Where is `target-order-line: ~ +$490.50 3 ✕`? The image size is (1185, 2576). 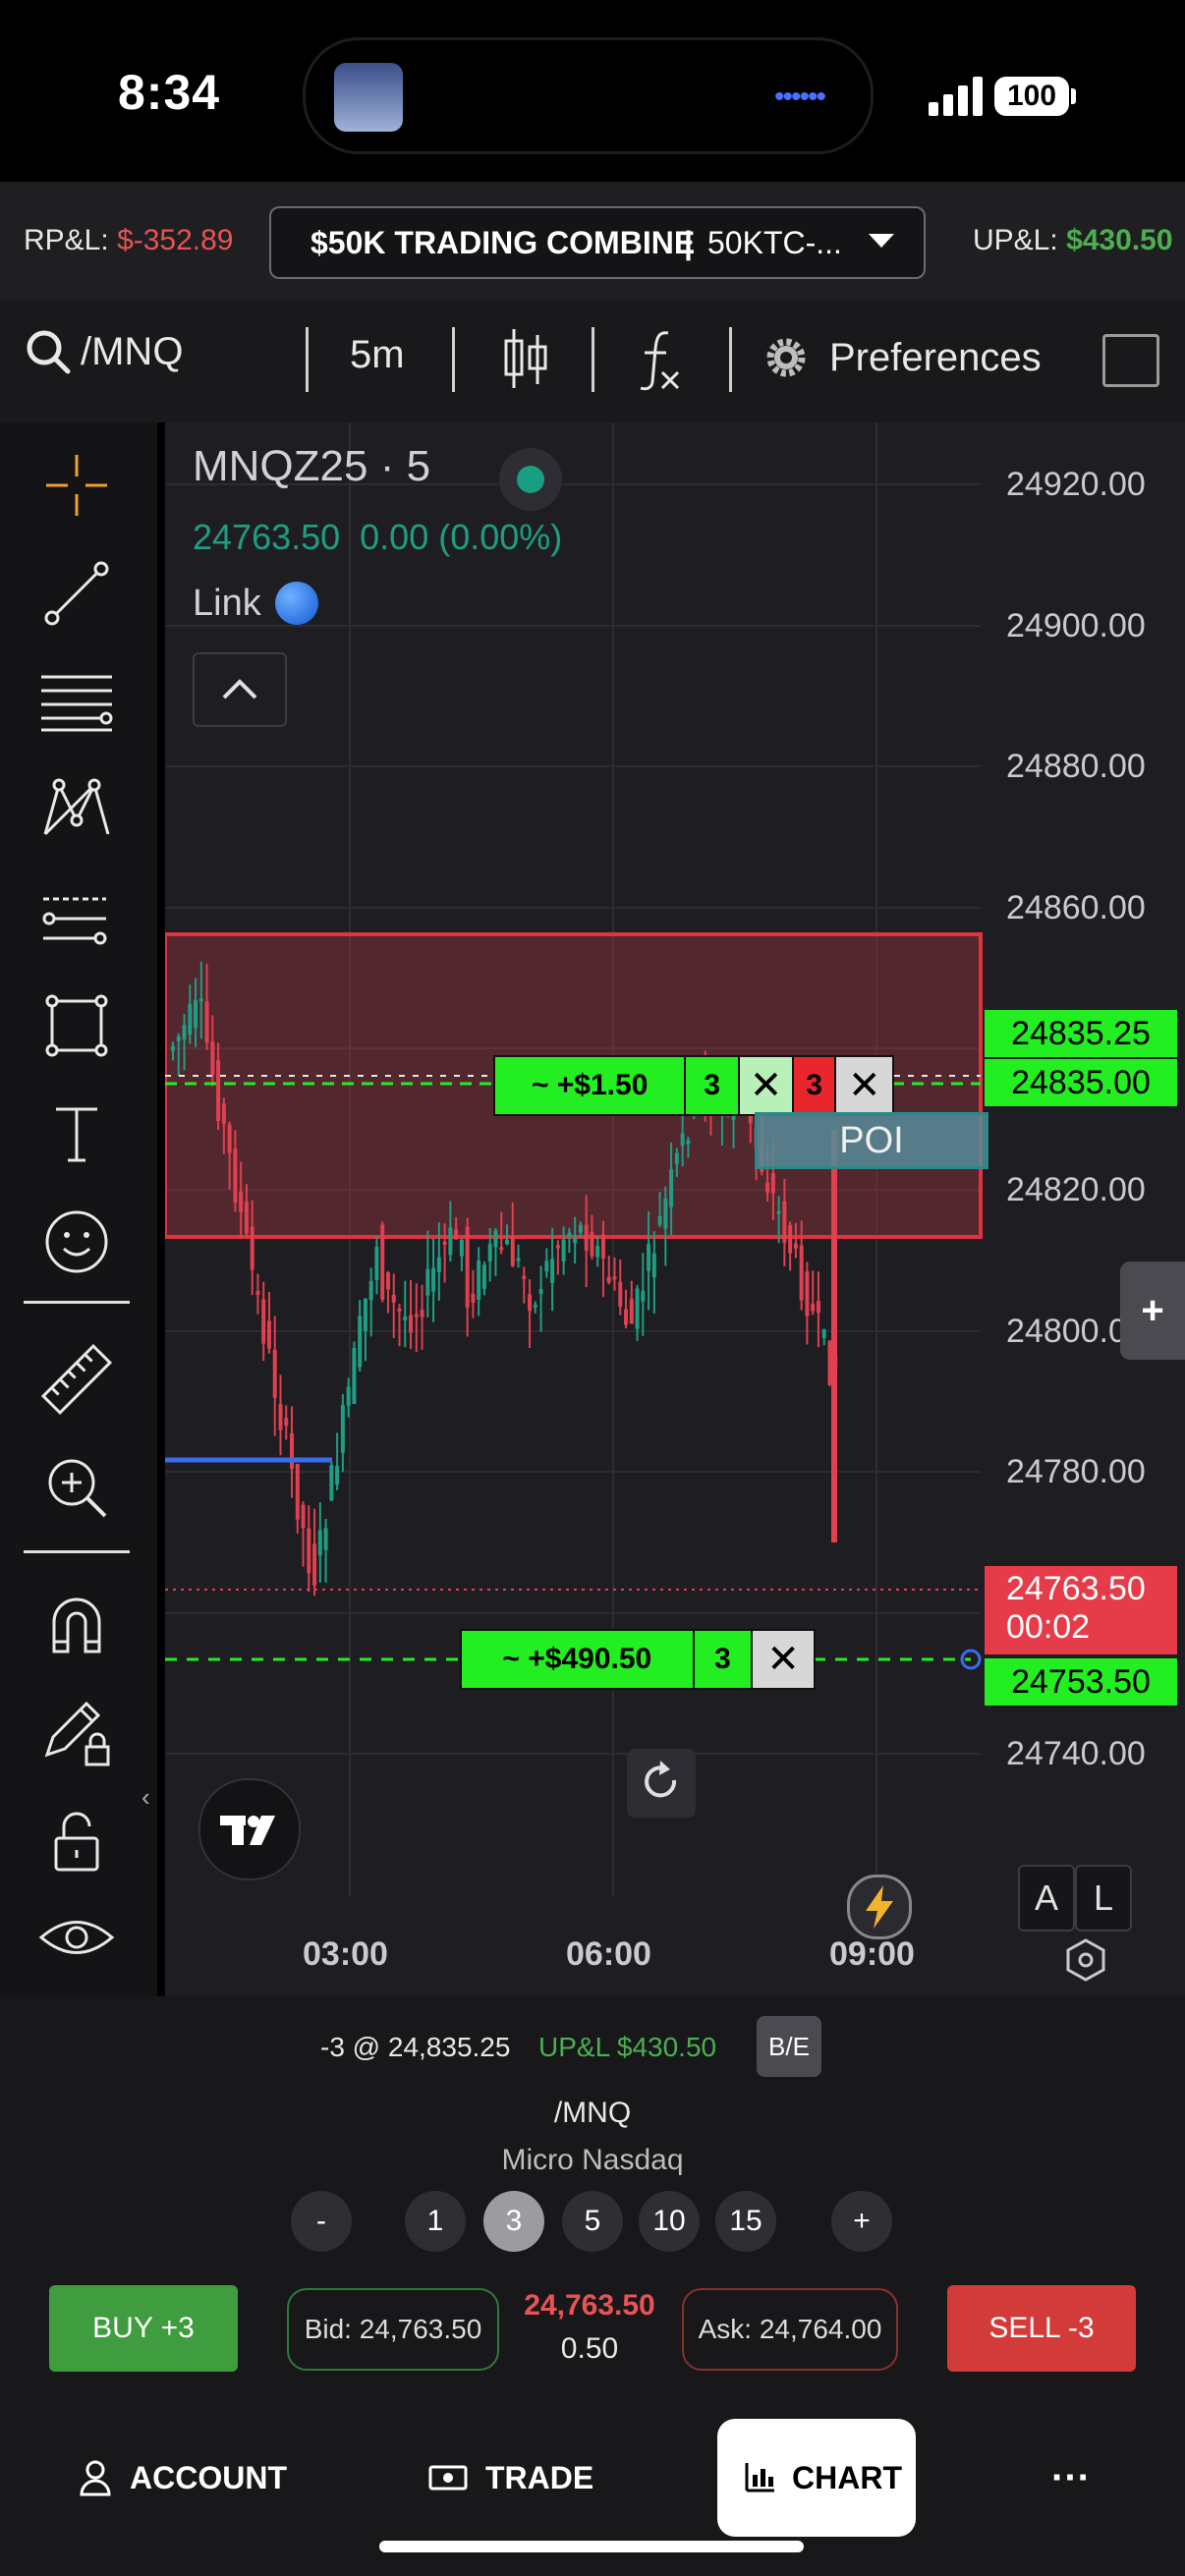 target-order-line: ~ +$490.50 3 ✕ is located at coordinates (638, 1659).